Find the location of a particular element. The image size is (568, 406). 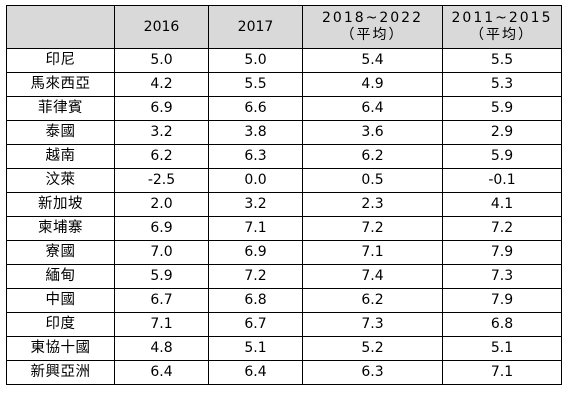

value-2017-cell: 7.2 is located at coordinates (255, 276).